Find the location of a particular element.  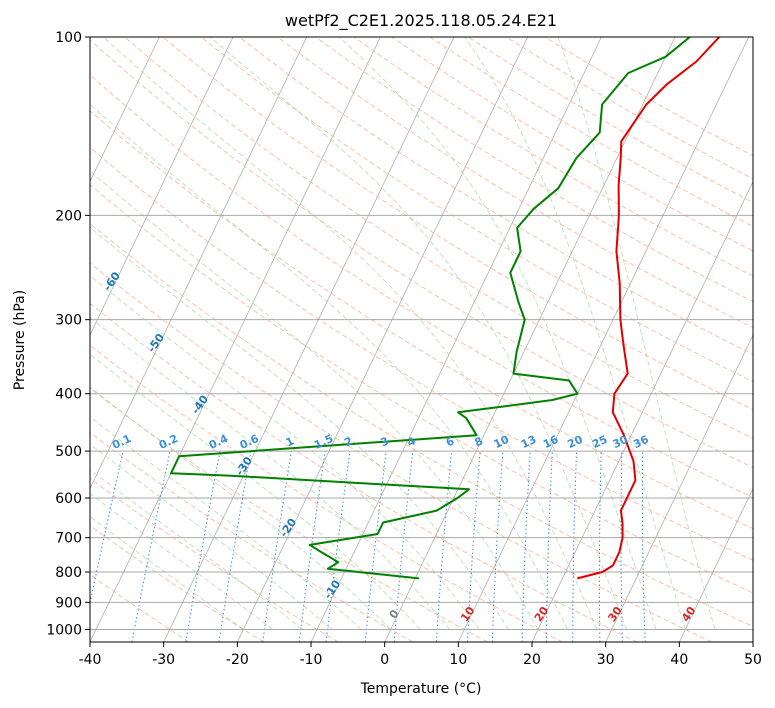

chart-title: wetPf2_C2E1.2025.118.05.24.E21 is located at coordinates (421, 21).